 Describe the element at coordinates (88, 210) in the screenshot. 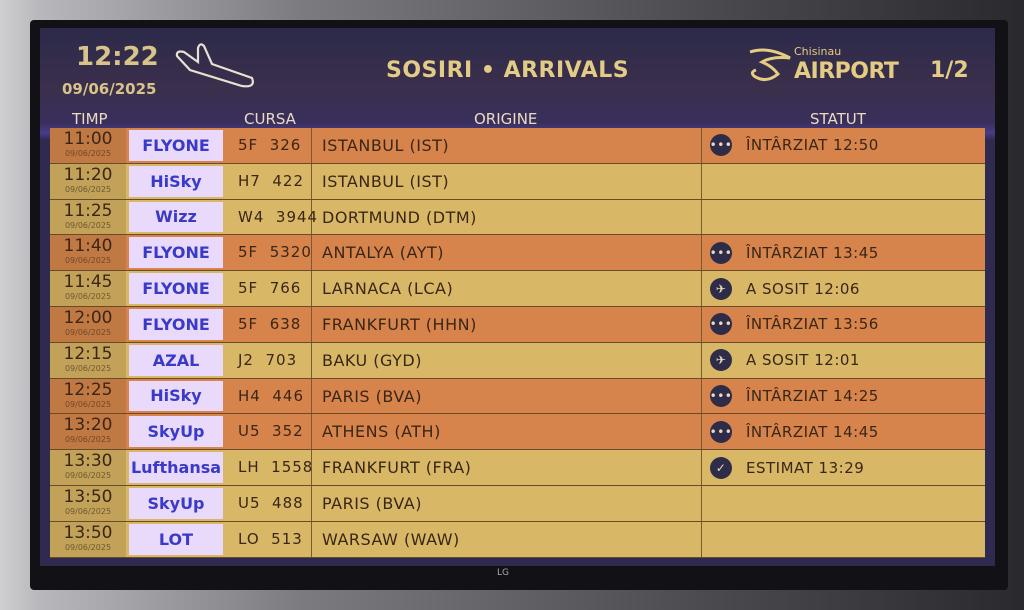

I see `scheduled-time: 11:25` at that location.